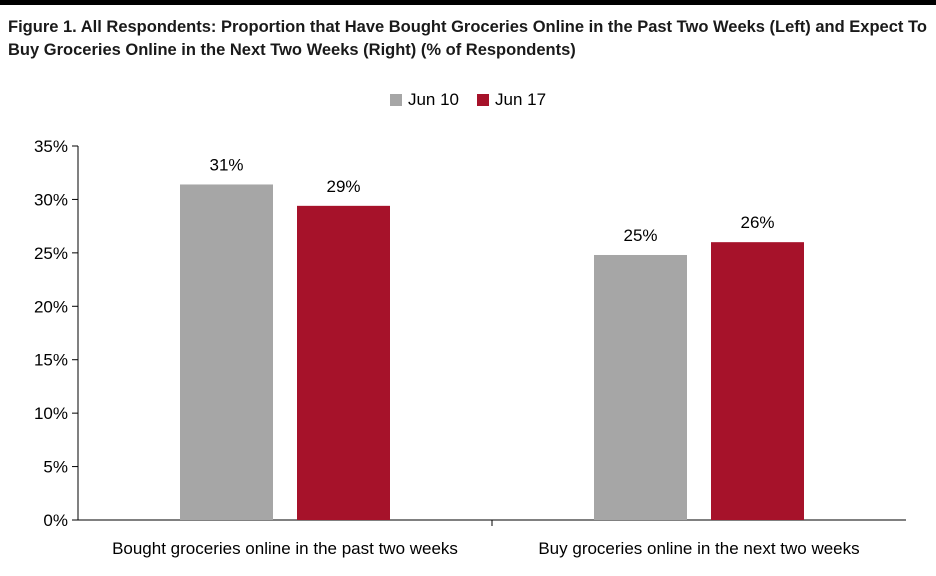 This screenshot has width=936, height=576. I want to click on y-tick-label: 0%, so click(55, 520).